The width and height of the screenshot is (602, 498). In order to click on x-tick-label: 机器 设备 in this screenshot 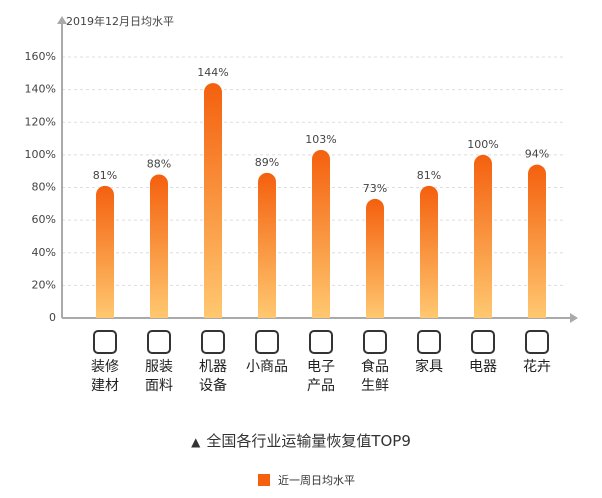, I will do `click(213, 376)`.